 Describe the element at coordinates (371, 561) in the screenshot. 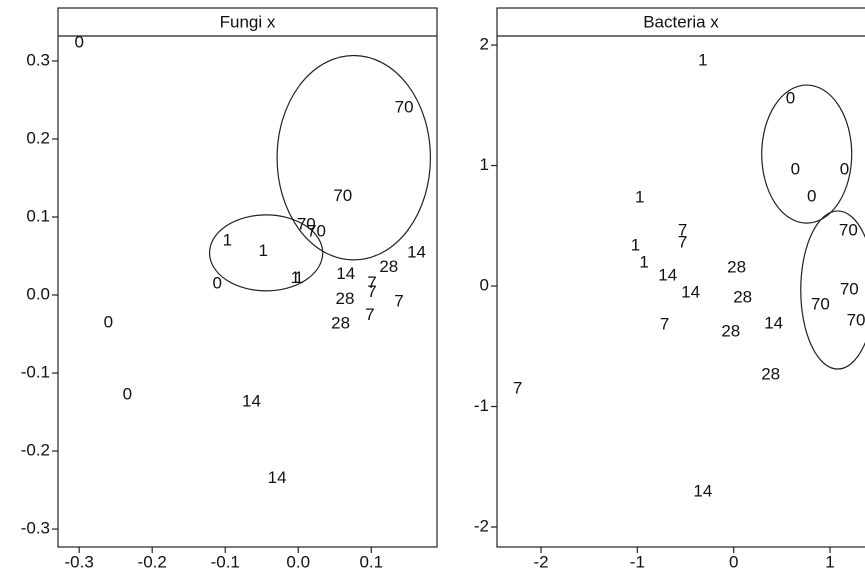

I see `x-tick-label: 0.1` at that location.